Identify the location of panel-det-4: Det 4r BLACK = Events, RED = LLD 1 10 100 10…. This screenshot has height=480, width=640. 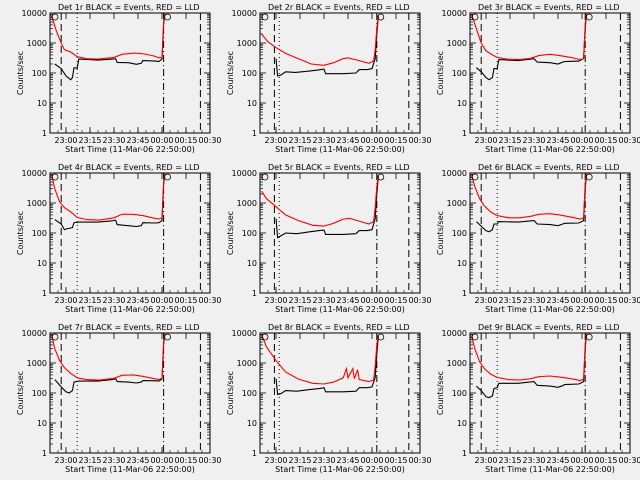
(119, 238).